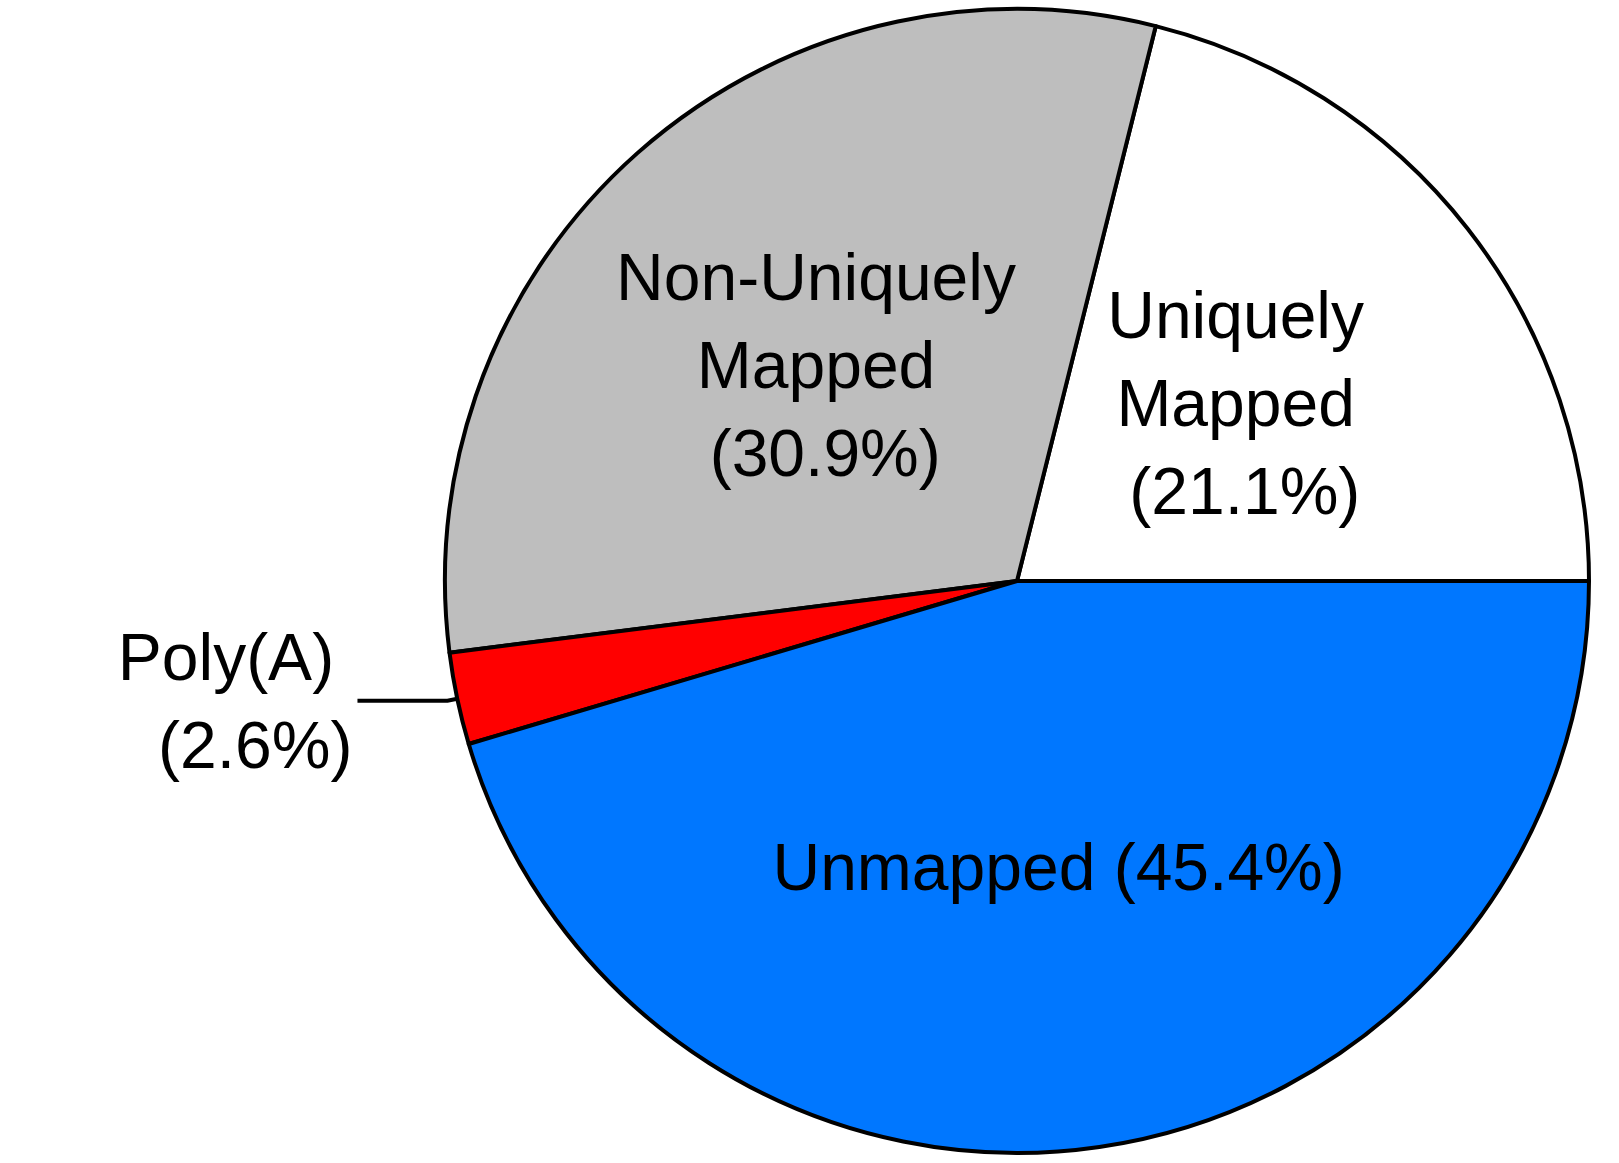 Image resolution: width=1619 pixels, height=1163 pixels. I want to click on slice-label: Unmapped (45.4%), so click(1058, 866).